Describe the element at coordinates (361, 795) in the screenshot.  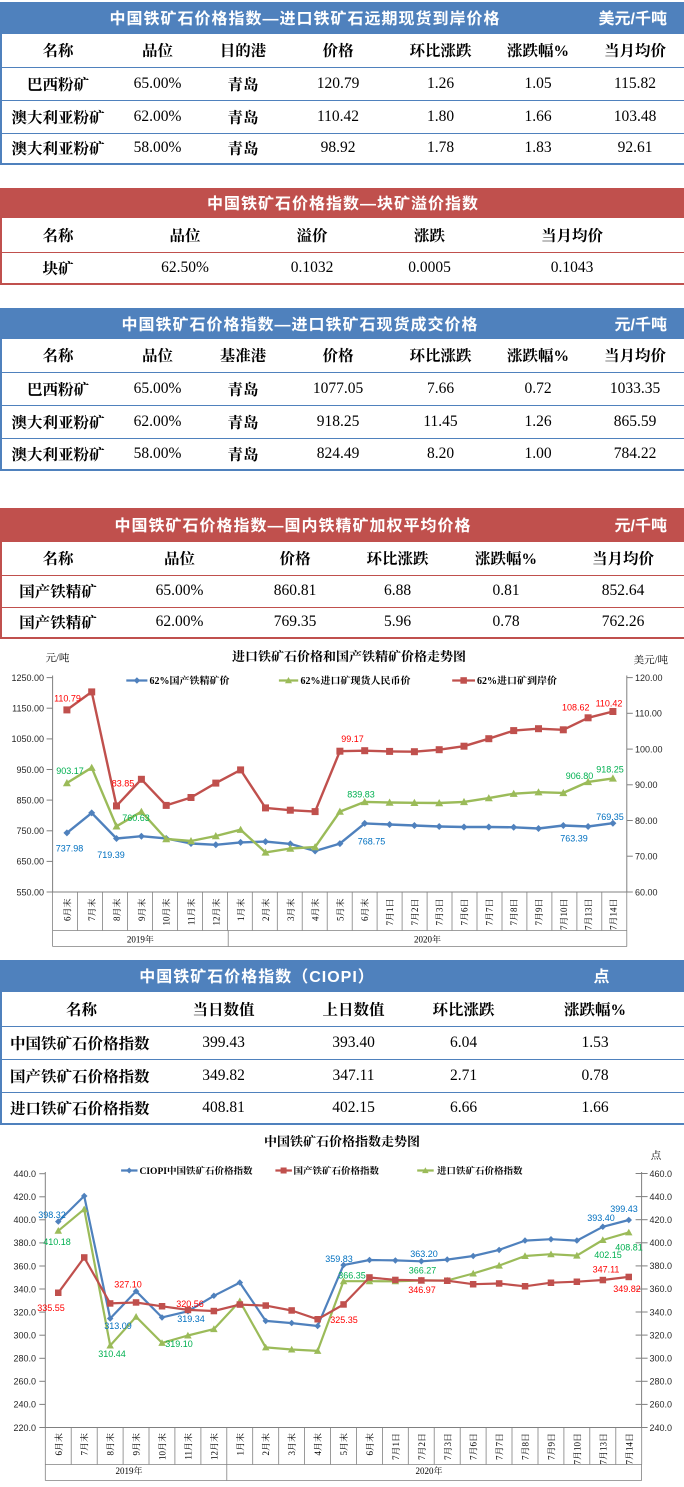
I see `svg-text: 839.83` at that location.